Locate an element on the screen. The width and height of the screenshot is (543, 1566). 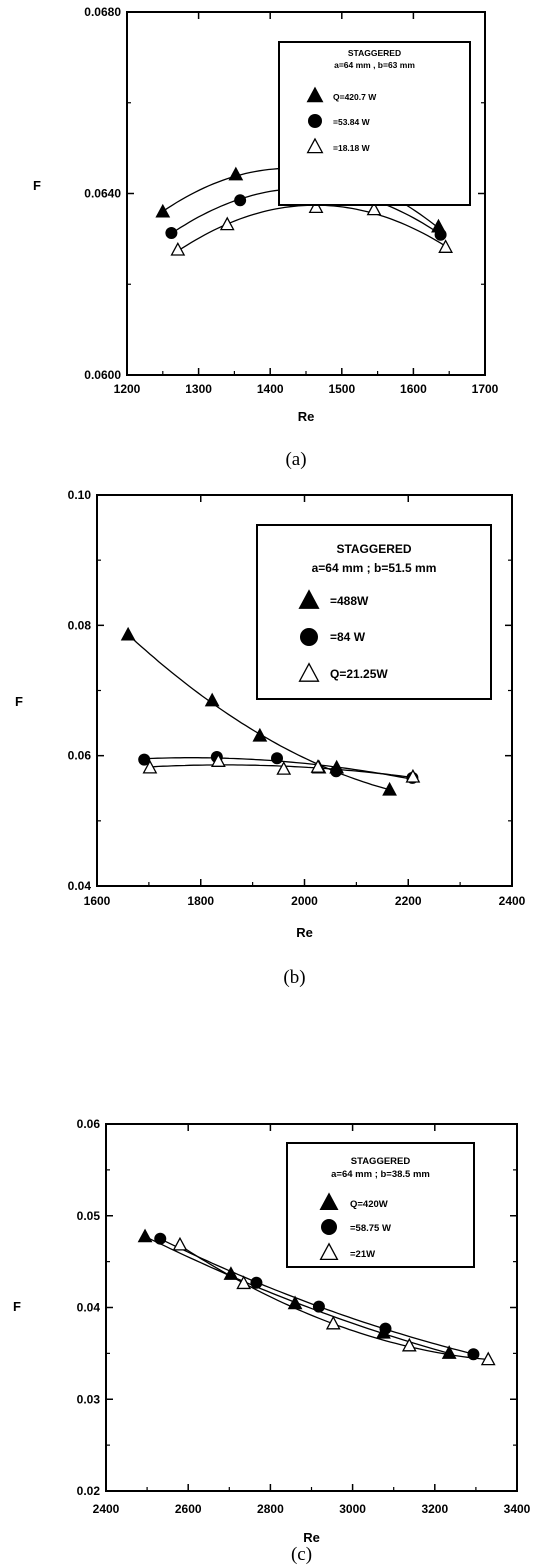
y-tick-label: 0.08 is located at coordinates (80, 625).